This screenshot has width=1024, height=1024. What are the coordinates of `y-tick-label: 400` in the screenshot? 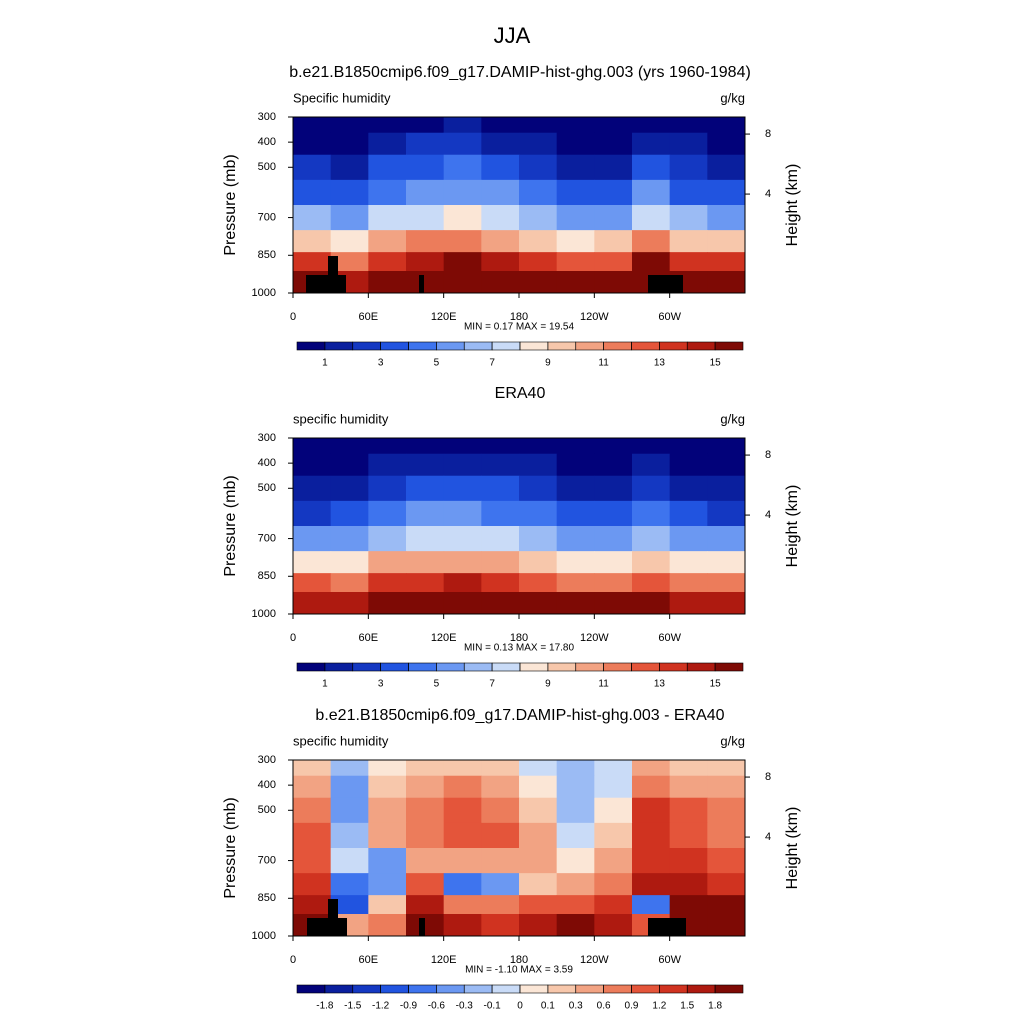 It's located at (267, 785).